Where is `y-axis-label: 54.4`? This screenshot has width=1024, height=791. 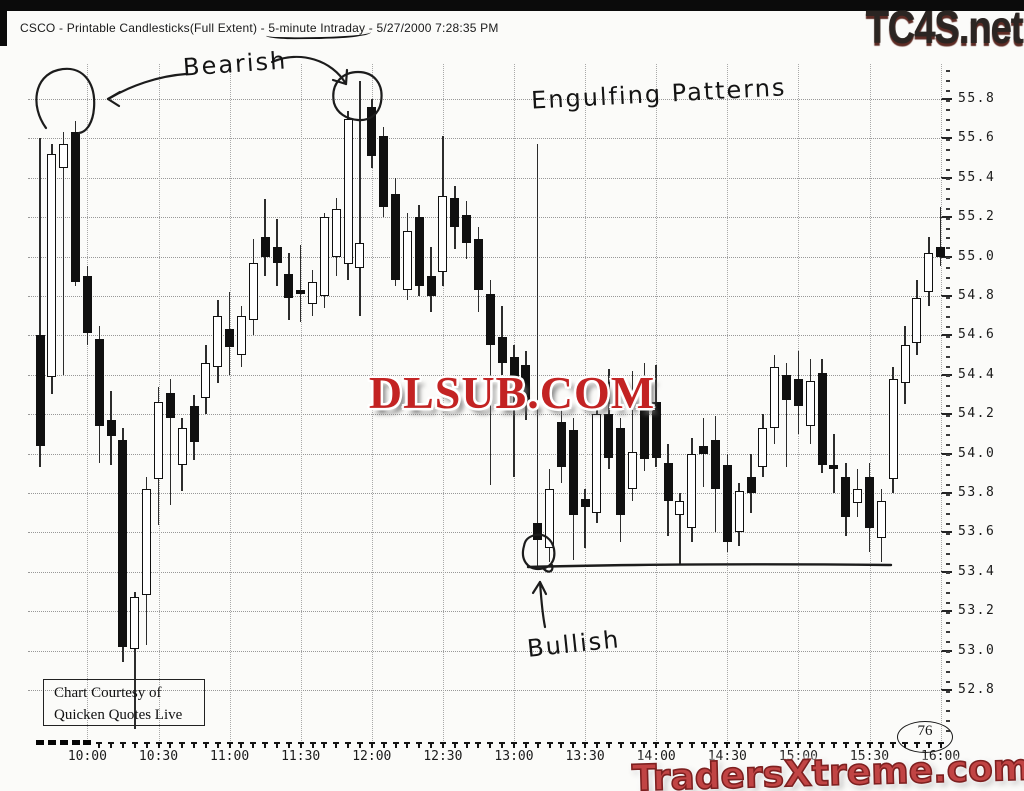 y-axis-label: 54.4 is located at coordinates (977, 374).